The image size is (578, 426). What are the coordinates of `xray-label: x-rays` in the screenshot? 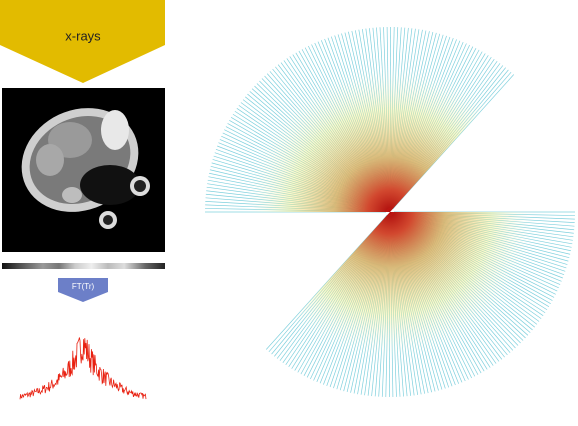 It's located at (83, 35).